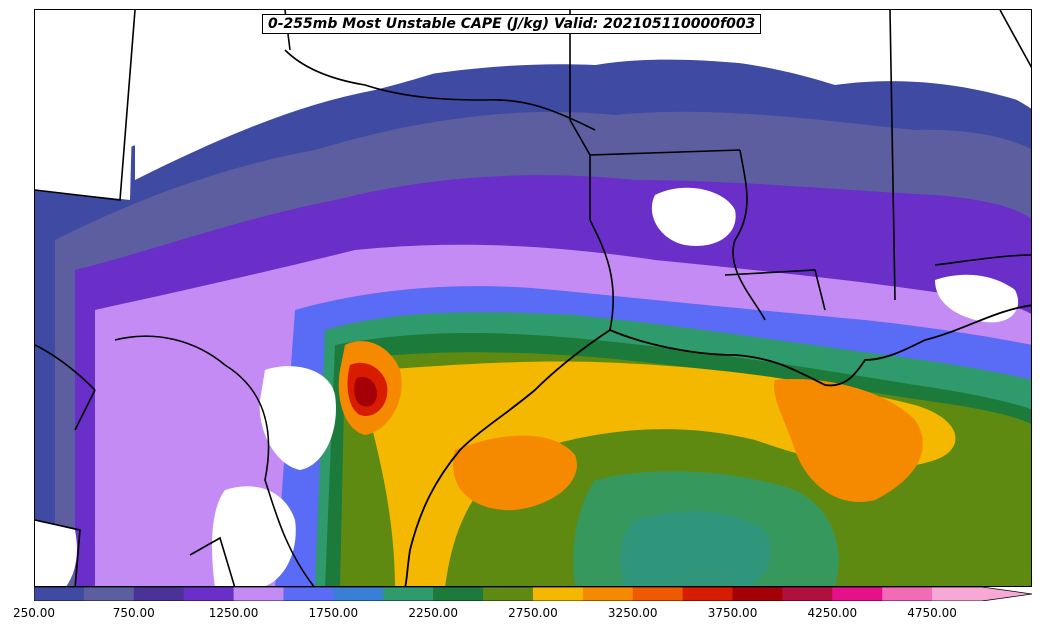  What do you see at coordinates (515, 473) in the screenshot?
I see `cape-band-3000-mid` at bounding box center [515, 473].